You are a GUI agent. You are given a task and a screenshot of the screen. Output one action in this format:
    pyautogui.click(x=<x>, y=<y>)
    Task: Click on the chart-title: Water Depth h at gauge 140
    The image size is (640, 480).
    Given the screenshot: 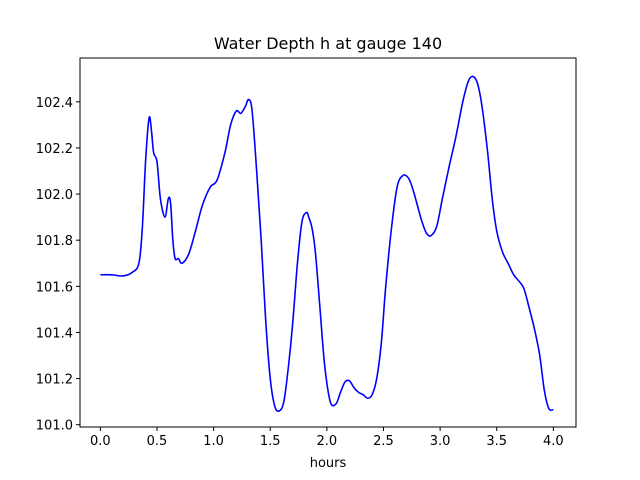 What is the action you would take?
    pyautogui.click(x=328, y=43)
    